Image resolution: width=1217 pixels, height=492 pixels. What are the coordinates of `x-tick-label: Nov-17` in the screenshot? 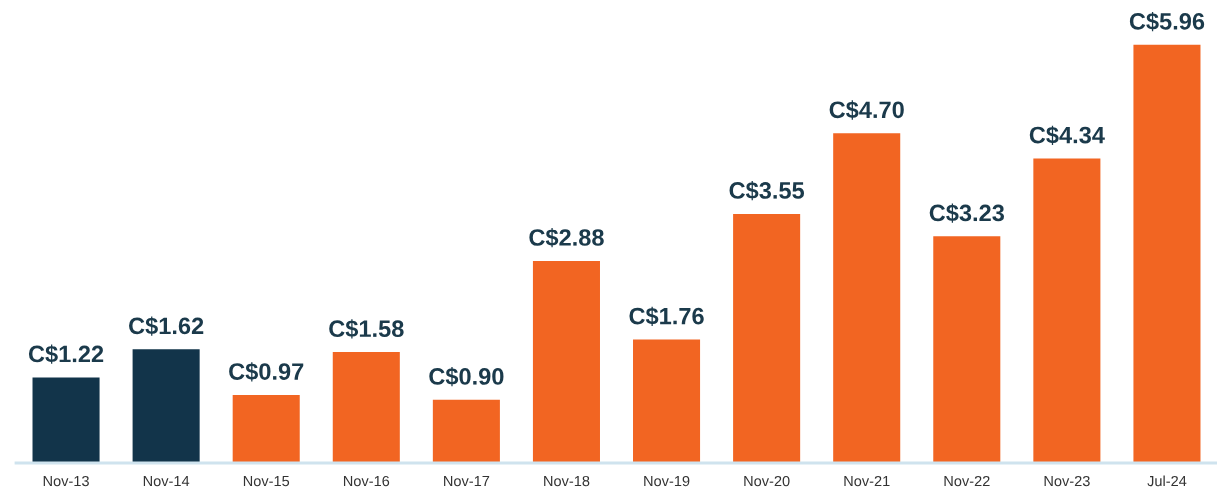 It's located at (467, 481).